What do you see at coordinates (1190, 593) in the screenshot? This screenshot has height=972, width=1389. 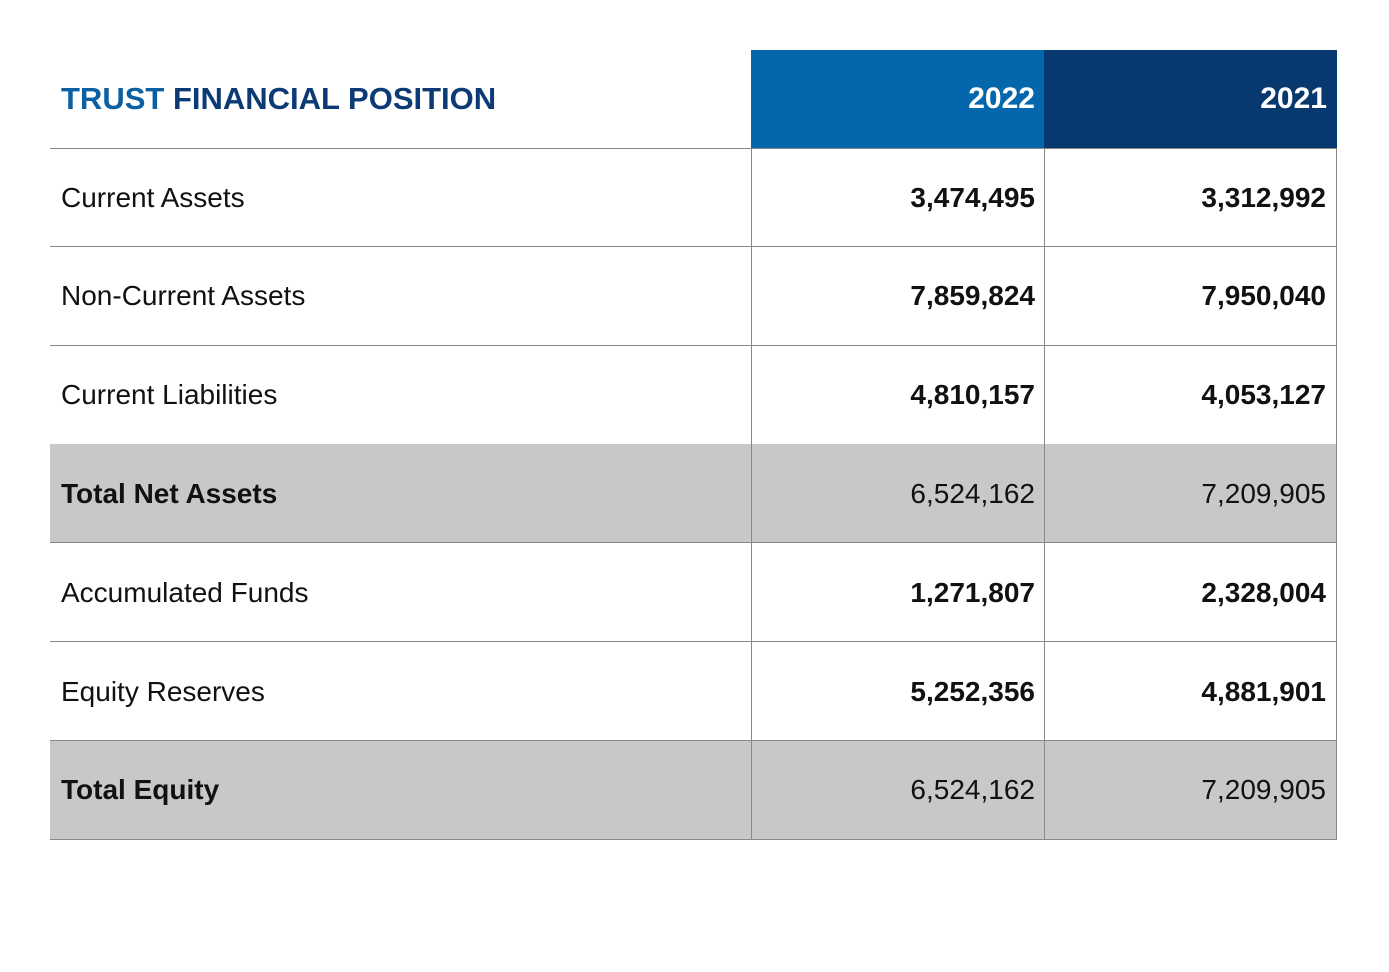 I see `value-cell: 2,328,004` at bounding box center [1190, 593].